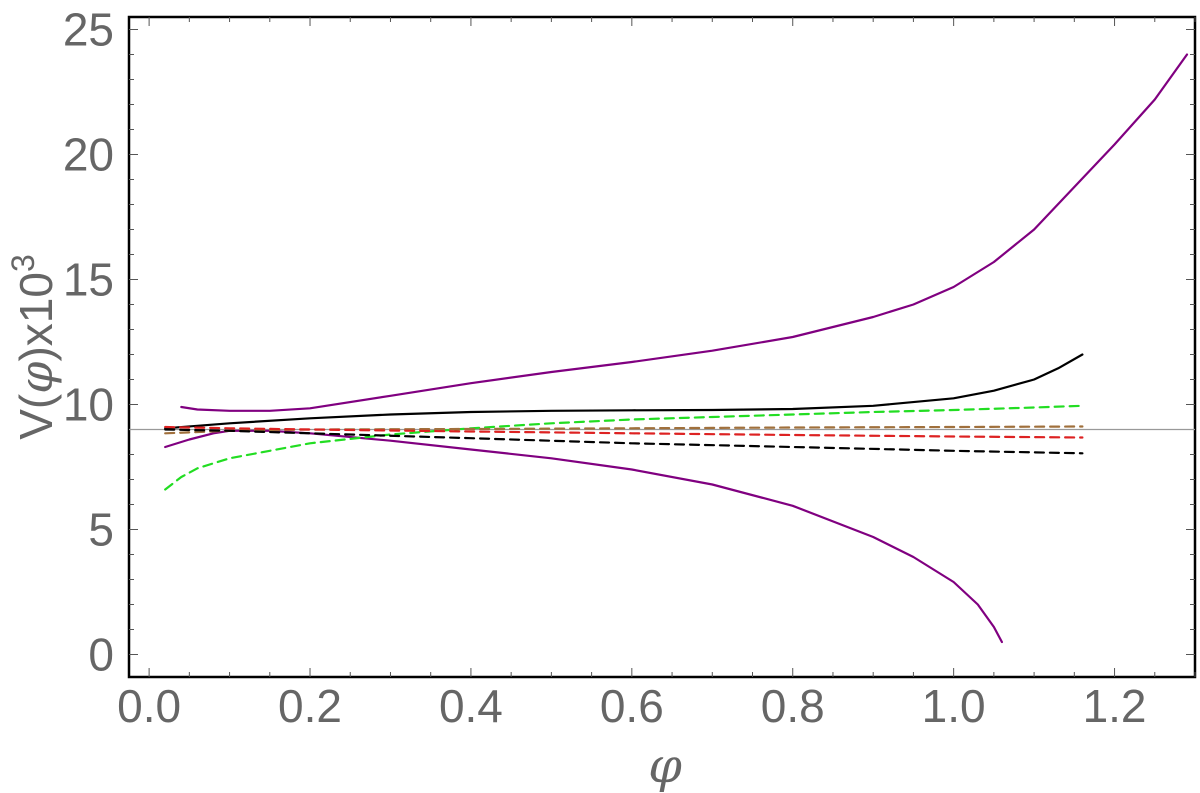 The height and width of the screenshot is (793, 1200). Describe the element at coordinates (36, 316) in the screenshot. I see `y-axis-title-tail: )x10` at that location.